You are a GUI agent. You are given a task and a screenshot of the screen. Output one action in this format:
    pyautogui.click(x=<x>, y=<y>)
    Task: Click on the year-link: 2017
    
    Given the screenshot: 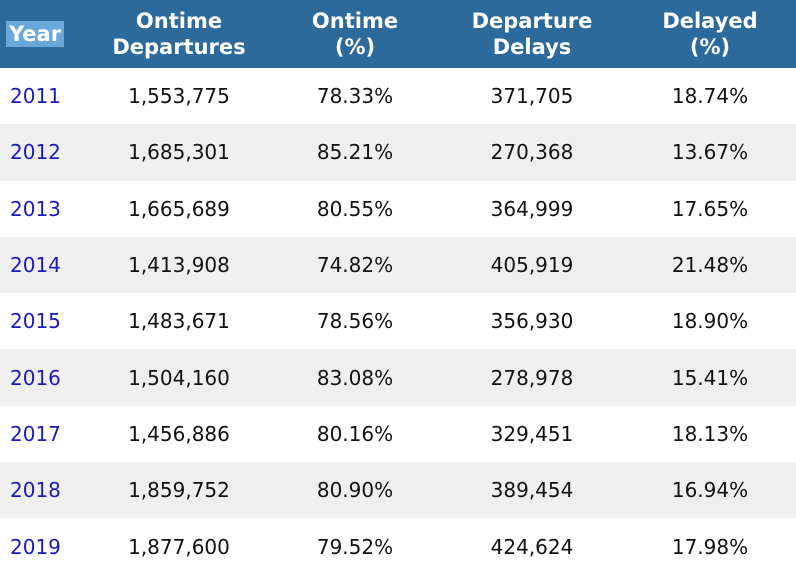 What is the action you would take?
    pyautogui.click(x=35, y=433)
    